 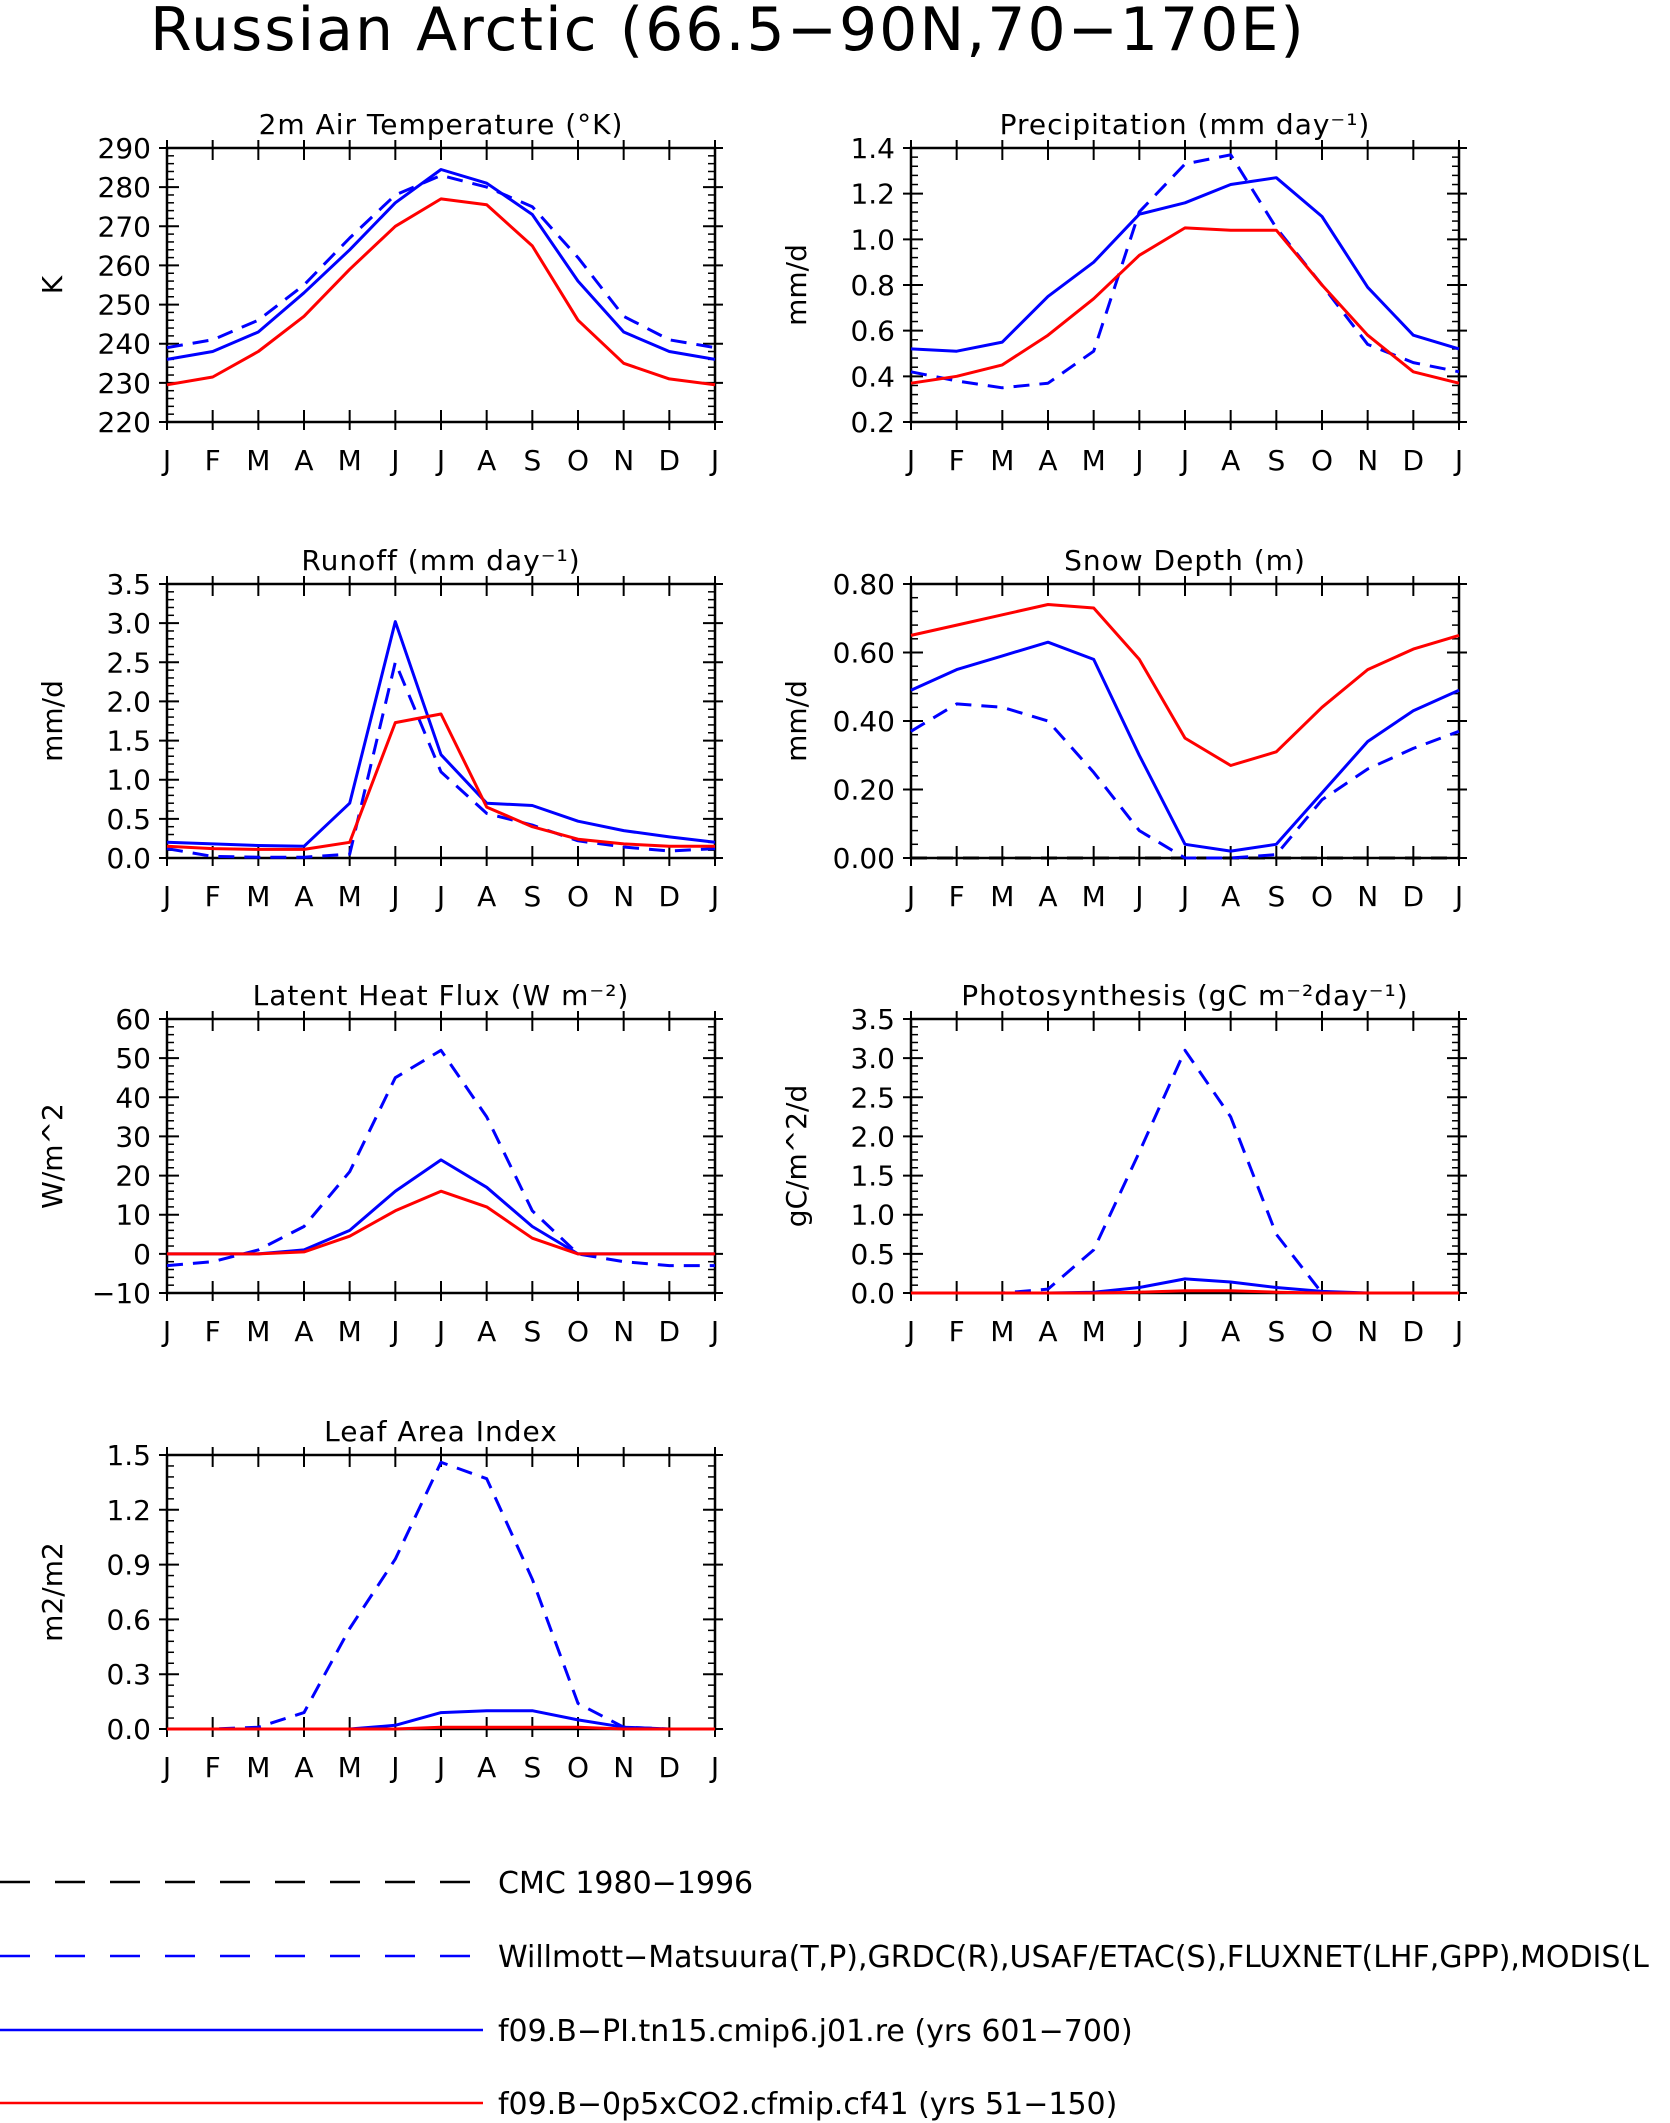 What do you see at coordinates (864, 858) in the screenshot?
I see `y-tick-label: 0.00` at bounding box center [864, 858].